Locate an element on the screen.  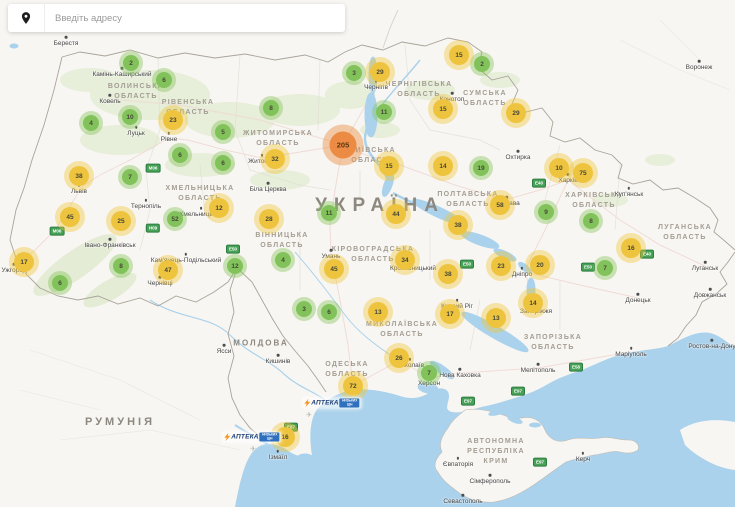
cluster-count: 2 is located at coordinates (482, 64).